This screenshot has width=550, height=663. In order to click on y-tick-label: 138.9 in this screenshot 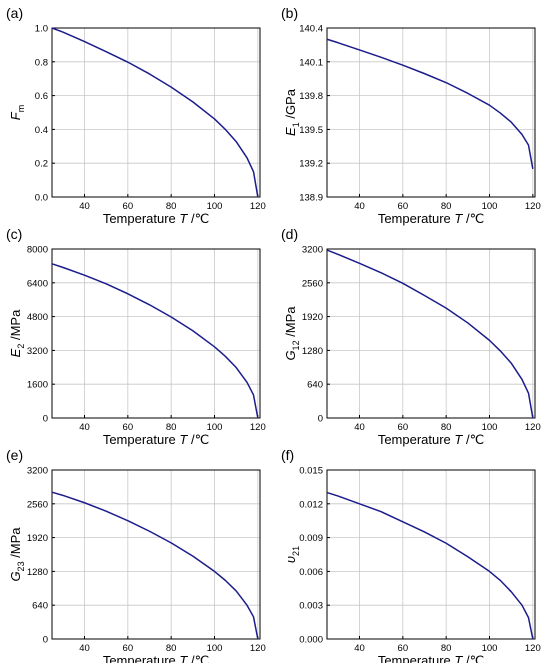, I will do `click(311, 198)`.